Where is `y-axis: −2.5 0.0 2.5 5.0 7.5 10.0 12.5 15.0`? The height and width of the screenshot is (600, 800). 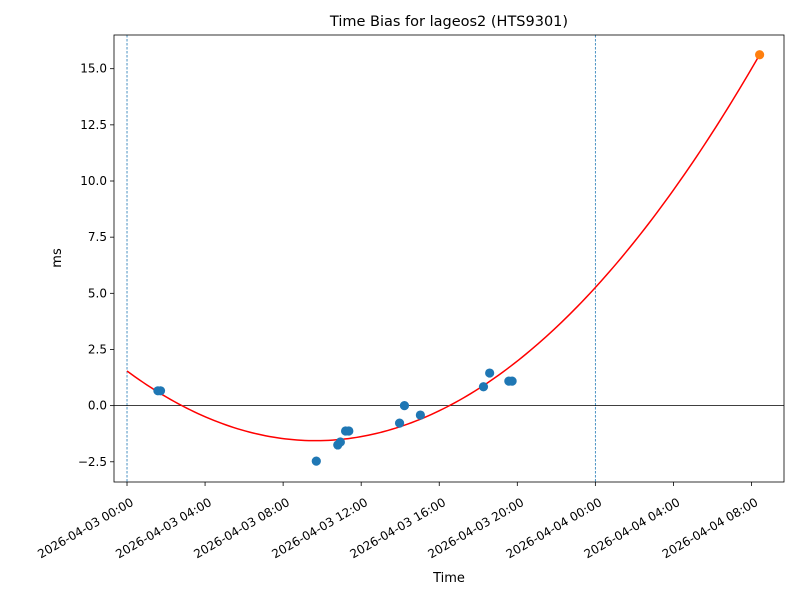 y-axis: −2.5 0.0 2.5 5.0 7.5 10.0 12.5 15.0 is located at coordinates (96, 265).